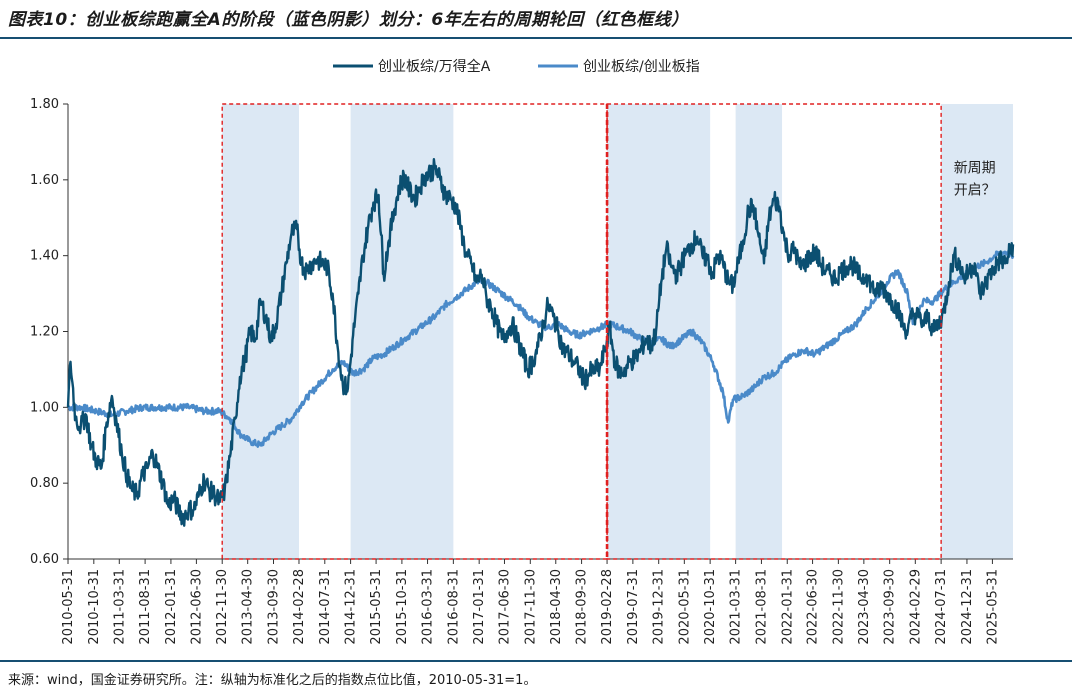  Describe the element at coordinates (94, 607) in the screenshot. I see `x-tick-label: 2010-10-31` at that location.